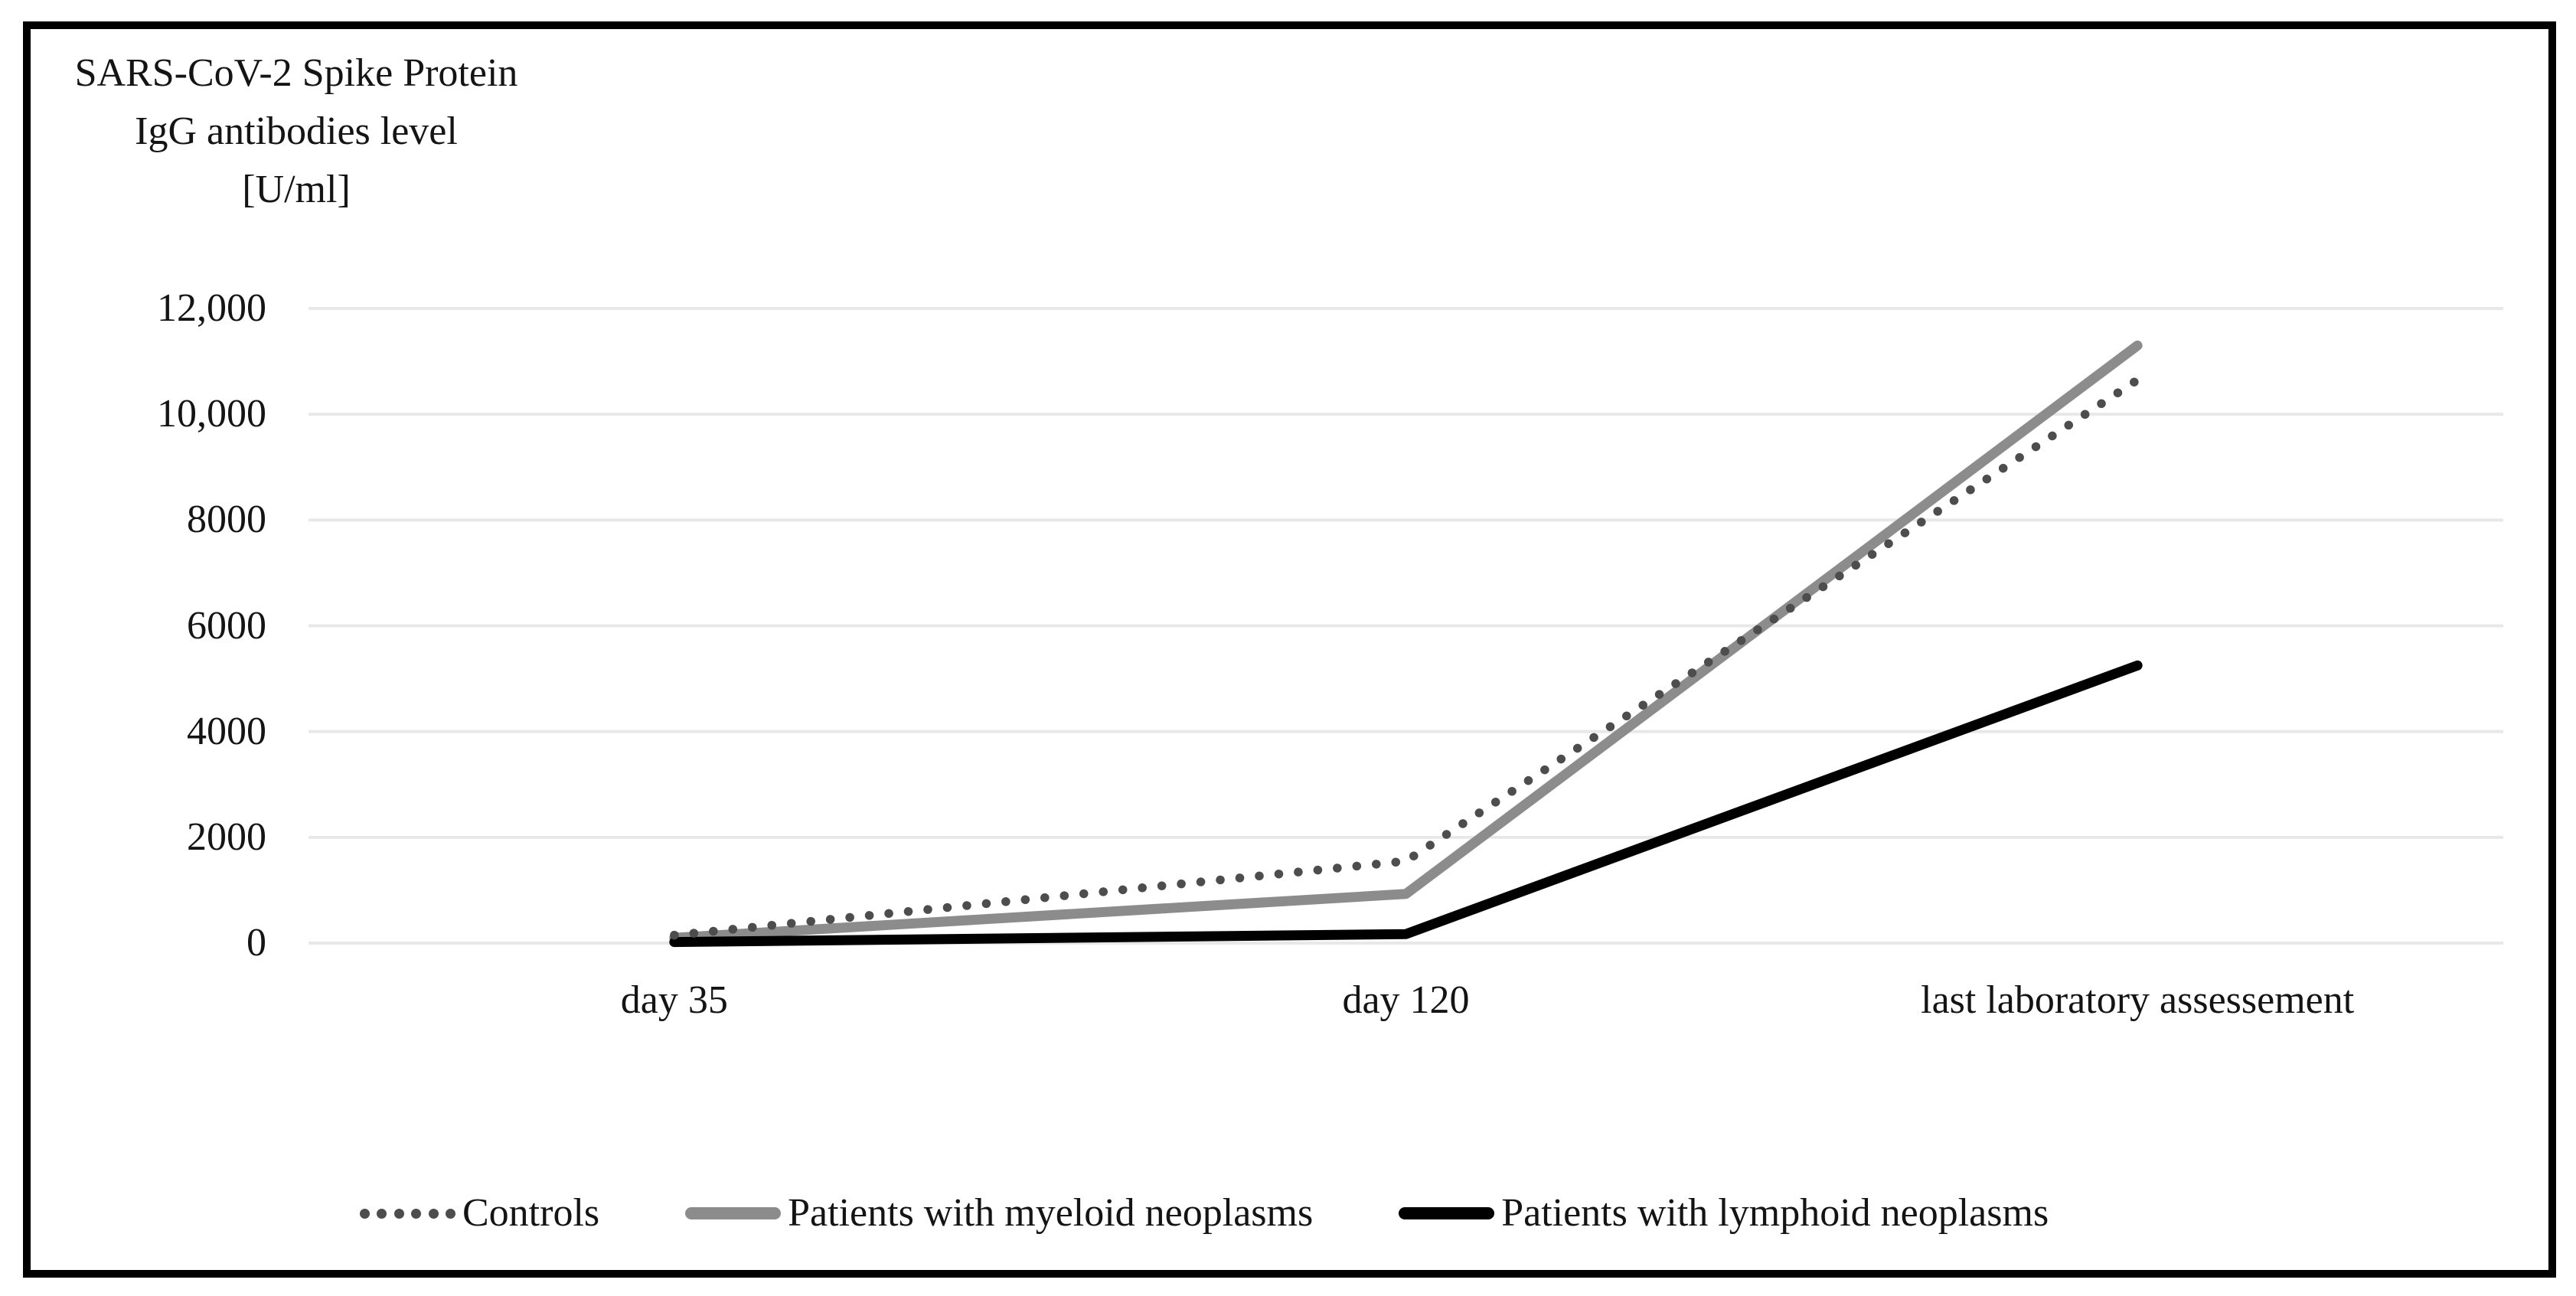 The width and height of the screenshot is (2576, 1296). What do you see at coordinates (211, 308) in the screenshot?
I see `y-tick-label: 12,000` at bounding box center [211, 308].